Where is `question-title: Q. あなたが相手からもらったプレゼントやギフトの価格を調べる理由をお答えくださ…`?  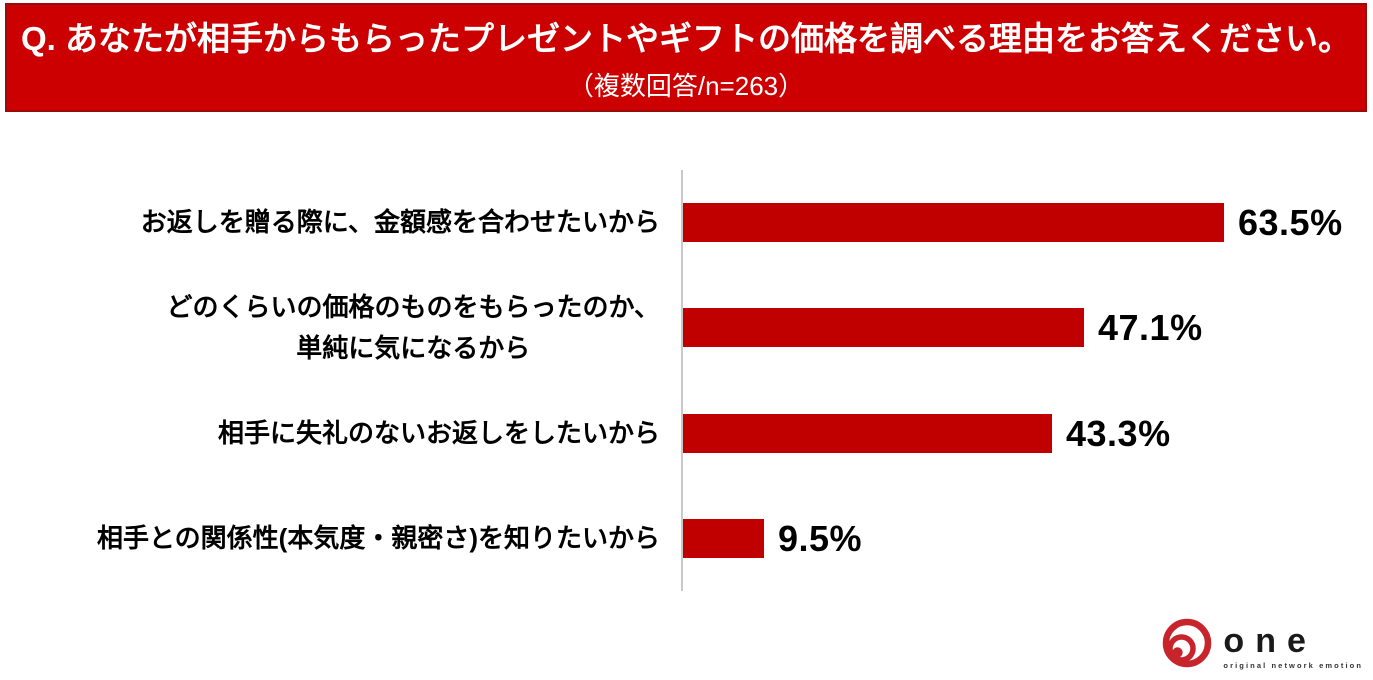 question-title: Q. あなたが相手からもらったプレゼントやギフトの価格を調べる理由をお答えくださ… is located at coordinates (685, 38).